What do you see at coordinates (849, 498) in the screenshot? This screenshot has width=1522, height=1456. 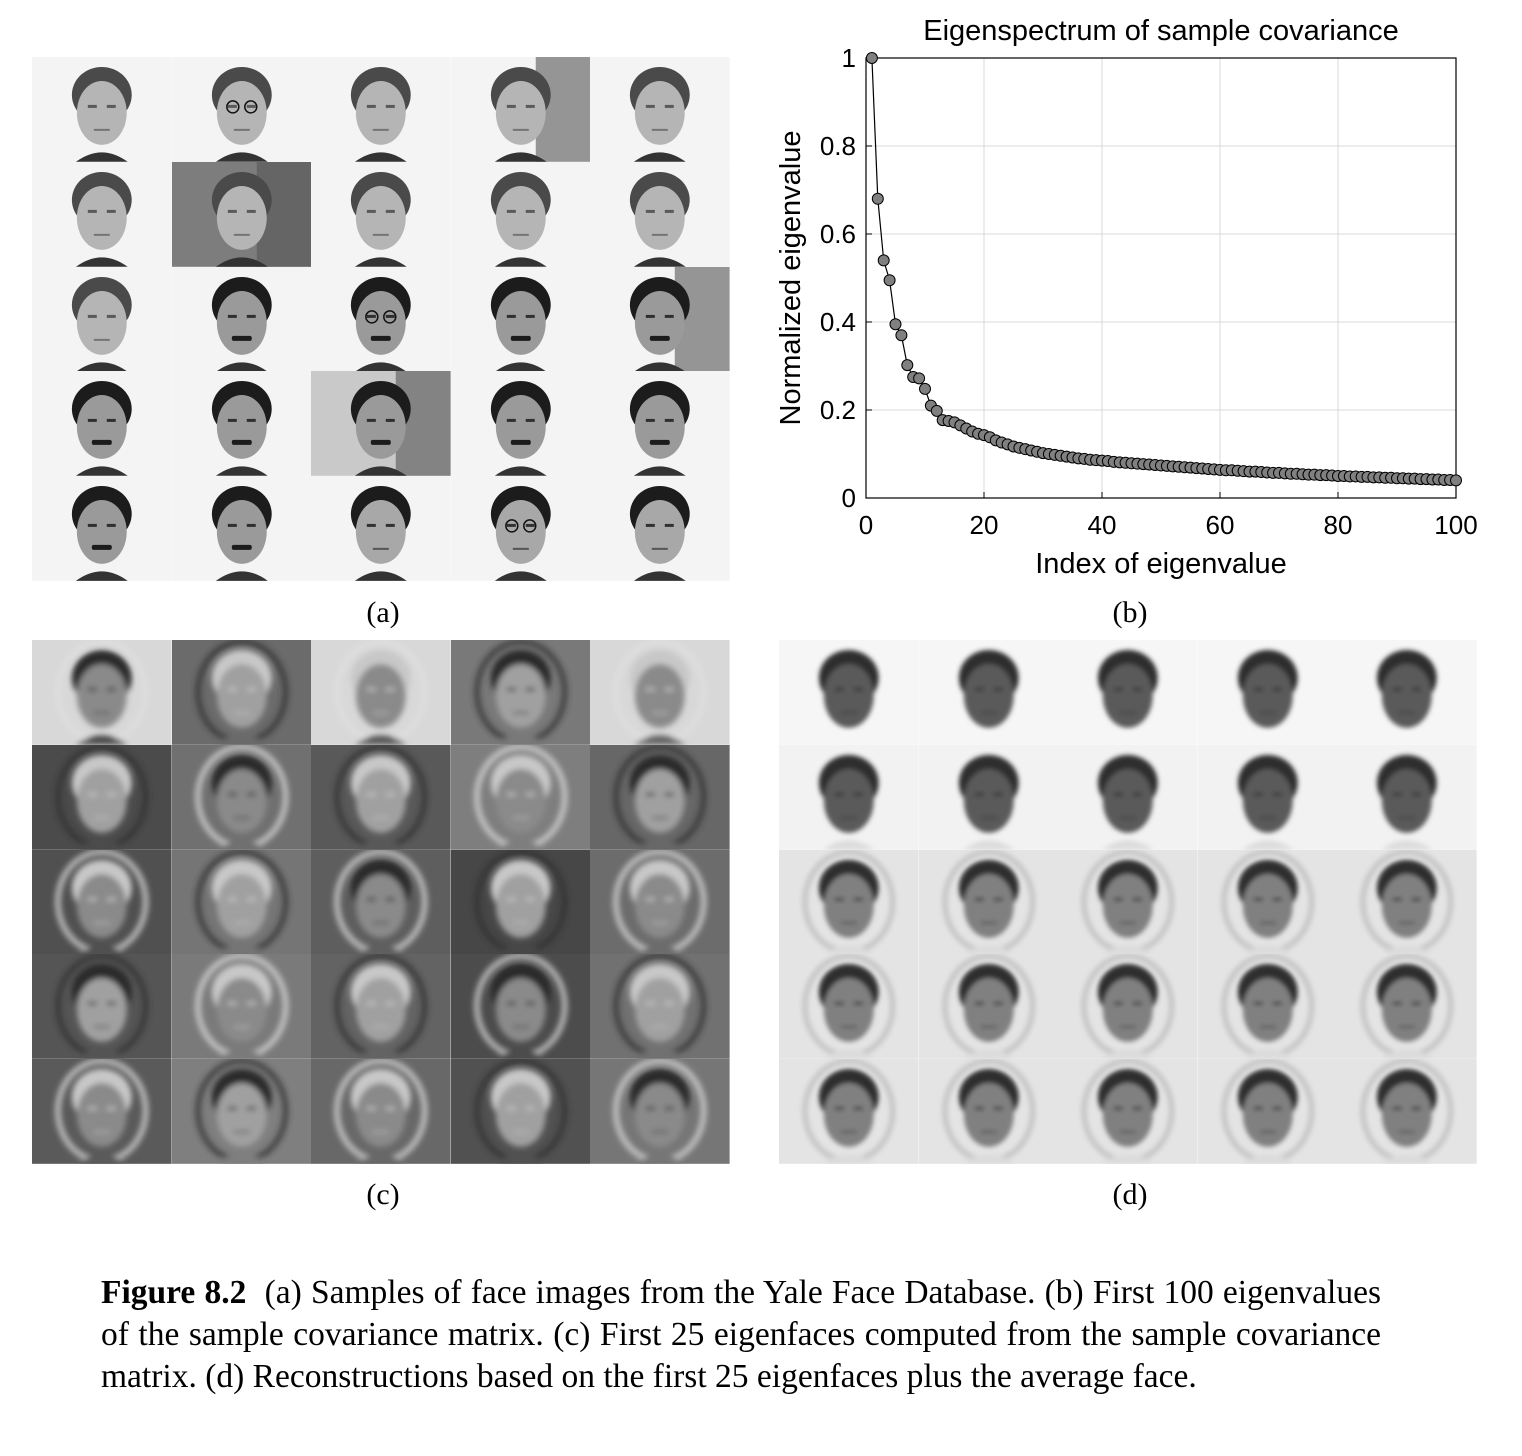 I see `y-tick-label: 0` at bounding box center [849, 498].